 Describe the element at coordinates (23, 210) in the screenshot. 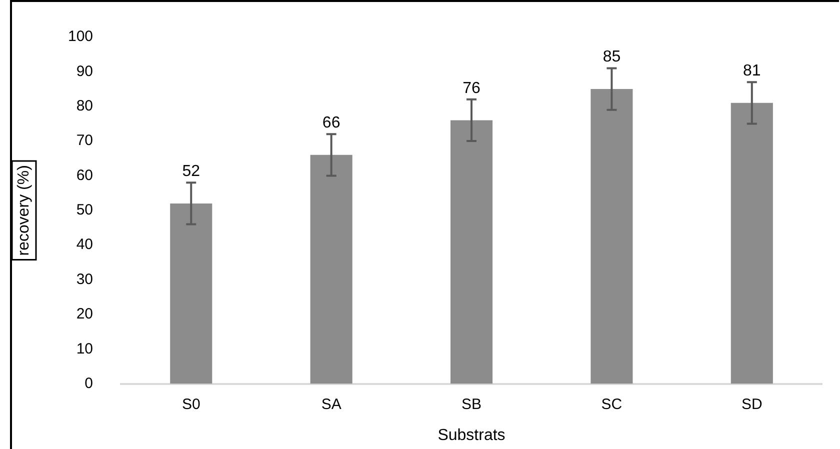

I see `y-axis-title: recovery (%)` at that location.